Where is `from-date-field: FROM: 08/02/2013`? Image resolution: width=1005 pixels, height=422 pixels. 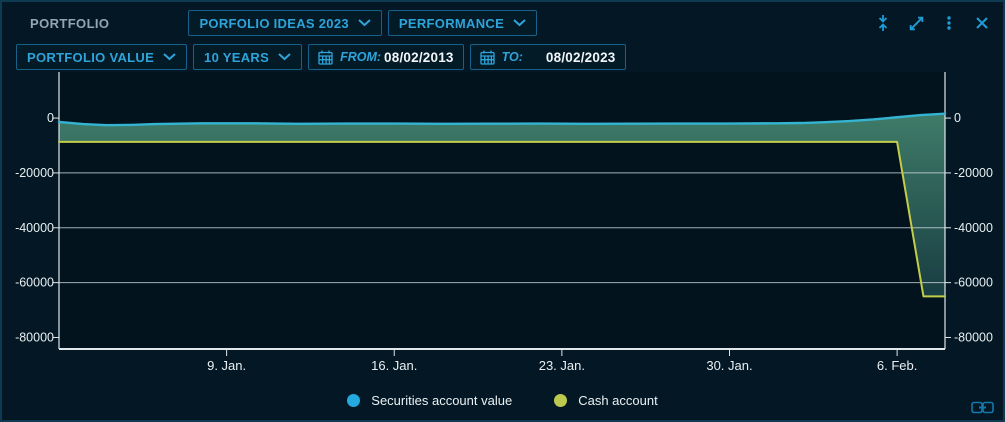
from-date-field: FROM: 08/02/2013 is located at coordinates (386, 57).